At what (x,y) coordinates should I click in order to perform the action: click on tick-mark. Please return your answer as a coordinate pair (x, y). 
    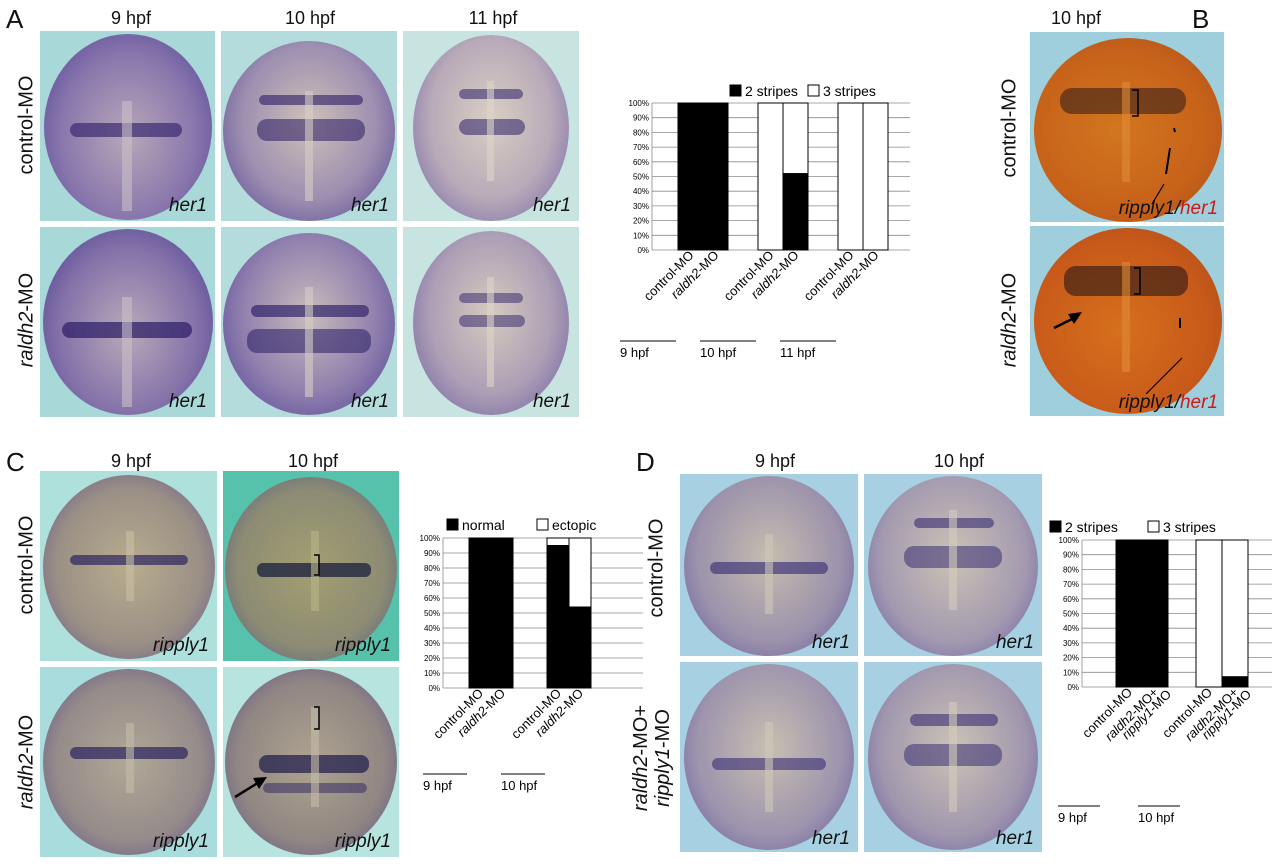
    Looking at the image, I should click on (1174, 130).